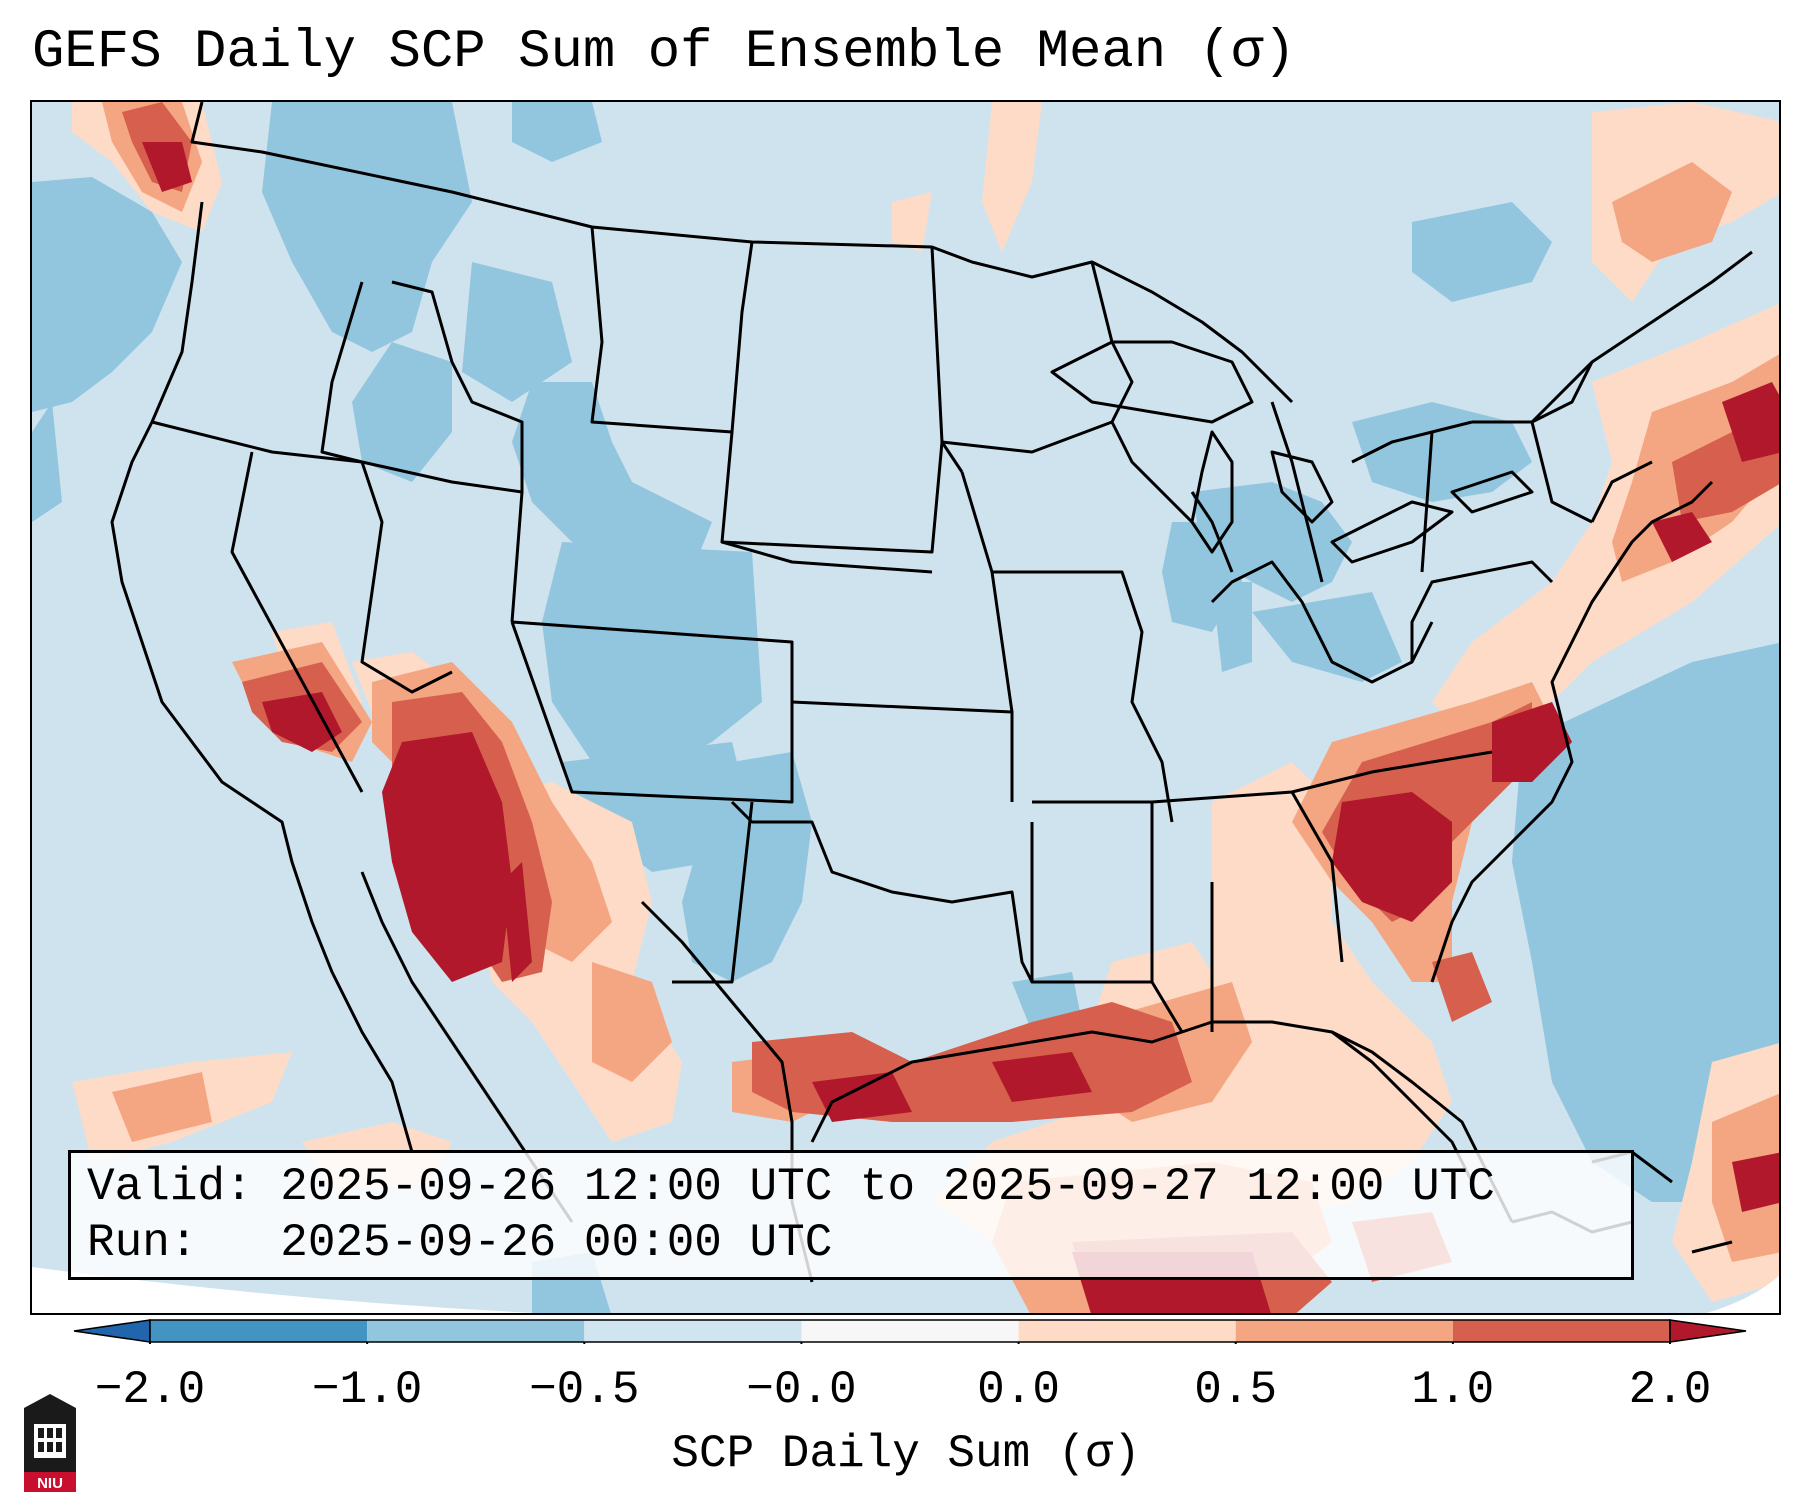 Image resolution: width=1803 pixels, height=1506 pixels. What do you see at coordinates (801, 1390) in the screenshot?
I see `colorbar-tick-label: −0.0` at bounding box center [801, 1390].